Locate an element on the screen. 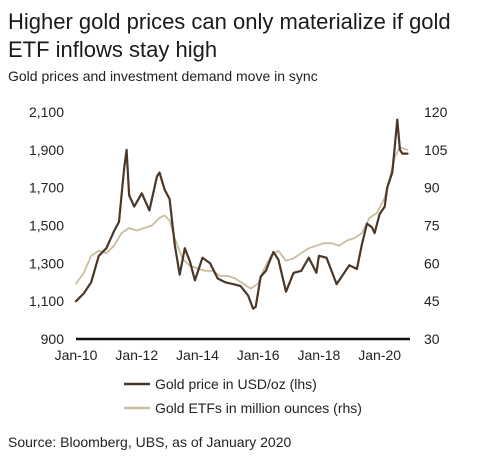 The image size is (490, 467). y-left-tick-label: 1,300 is located at coordinates (46, 263).